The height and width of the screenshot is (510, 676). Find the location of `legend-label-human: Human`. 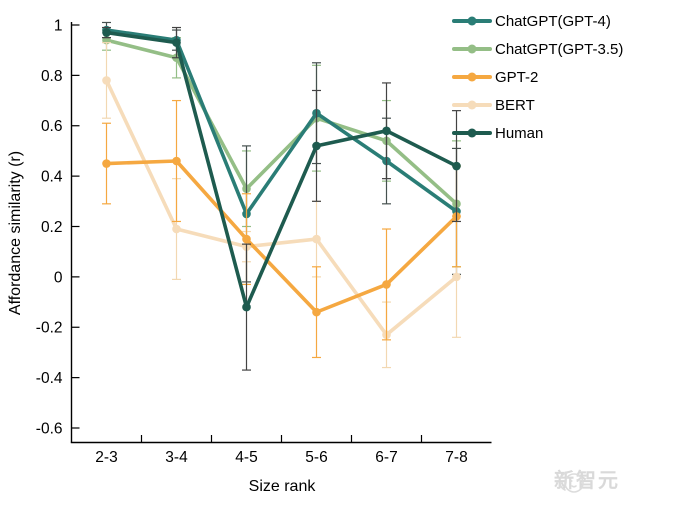

legend-label-human: Human is located at coordinates (519, 133).